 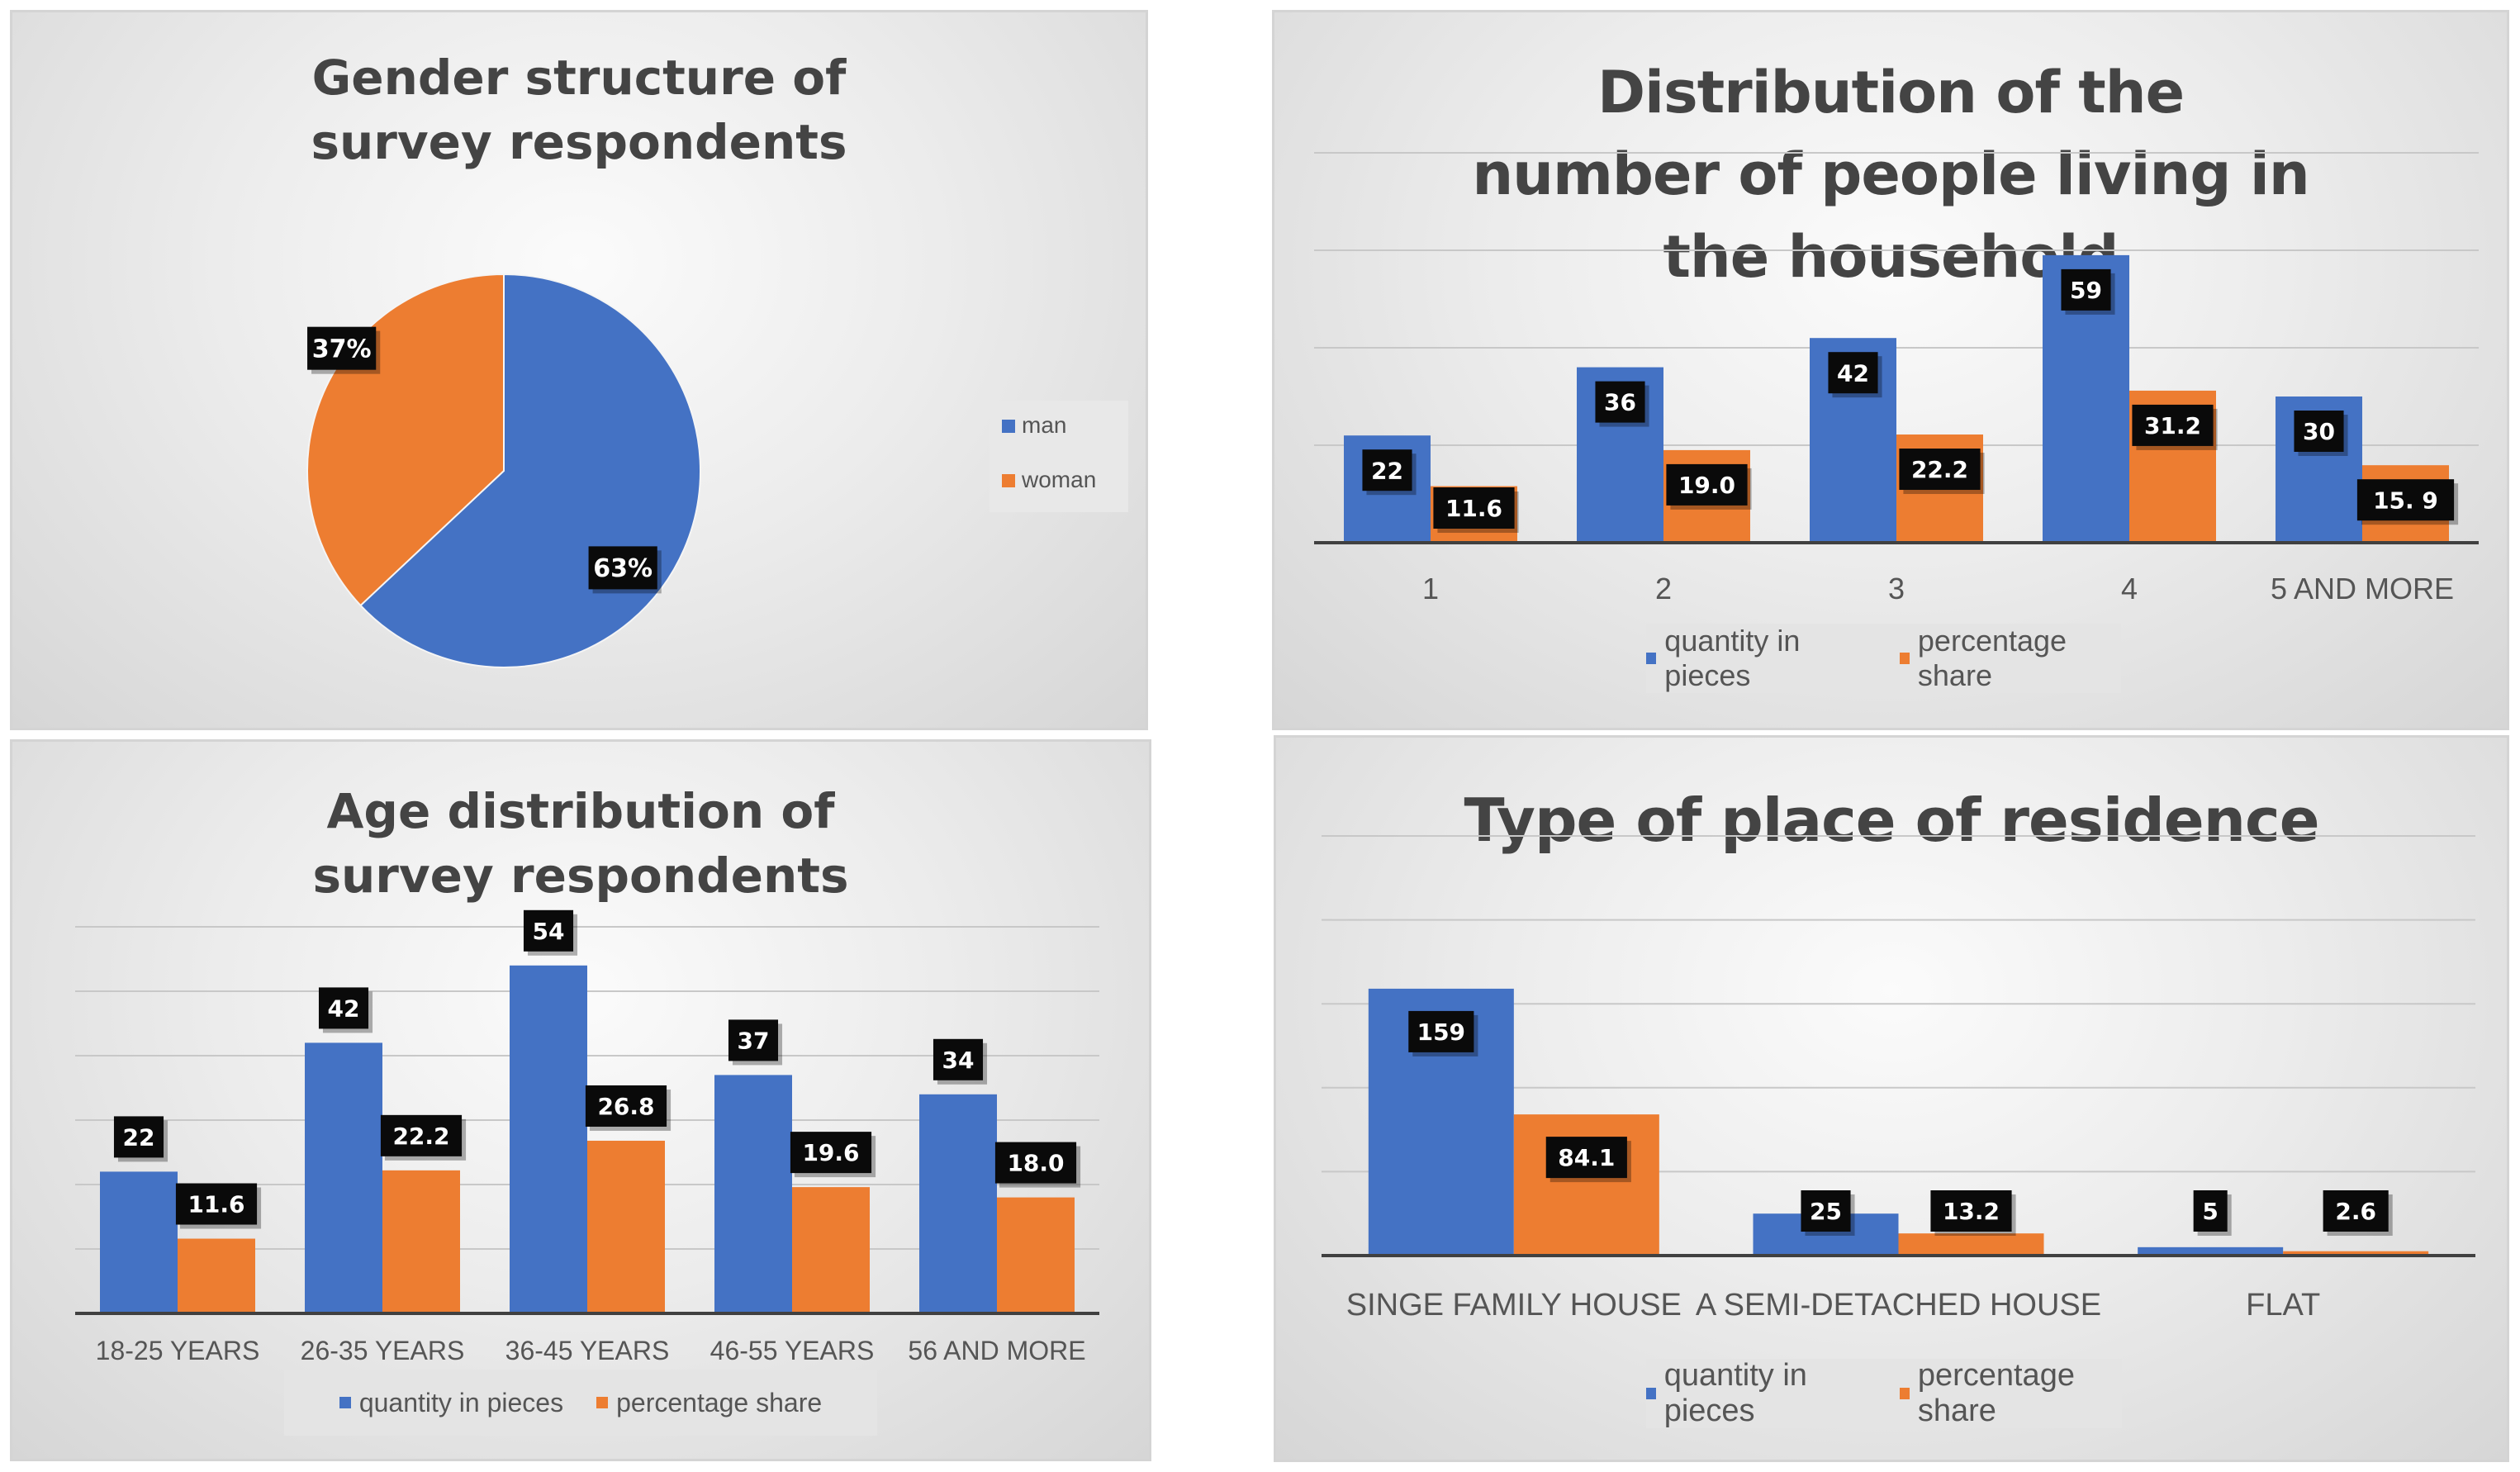 I want to click on data-label-text: 34, so click(x=958, y=1060).